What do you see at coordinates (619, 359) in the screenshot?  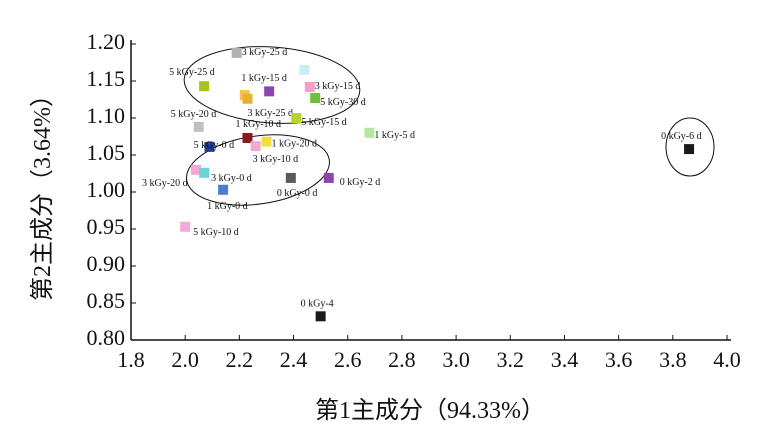 I see `x-tick-label: 3.6` at bounding box center [619, 359].